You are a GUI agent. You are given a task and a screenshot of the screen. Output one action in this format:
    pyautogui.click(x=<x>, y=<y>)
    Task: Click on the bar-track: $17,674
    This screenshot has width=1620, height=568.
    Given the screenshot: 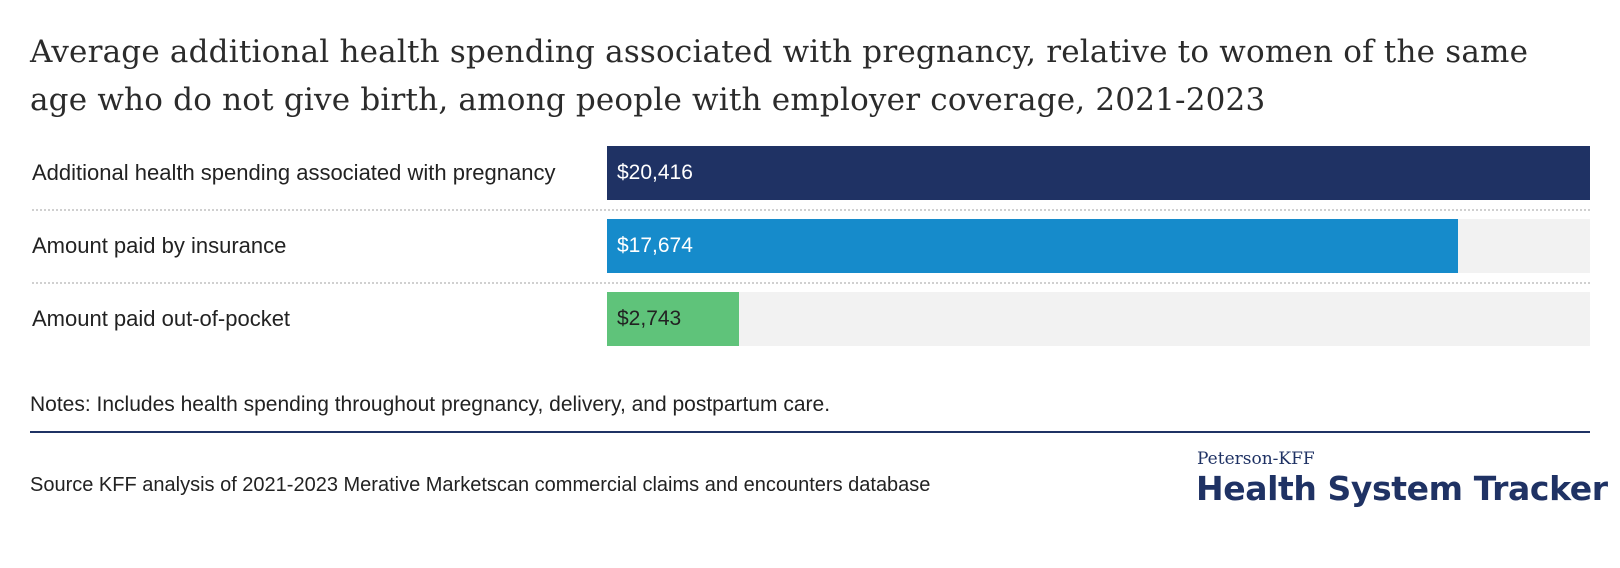 What is the action you would take?
    pyautogui.click(x=1098, y=246)
    